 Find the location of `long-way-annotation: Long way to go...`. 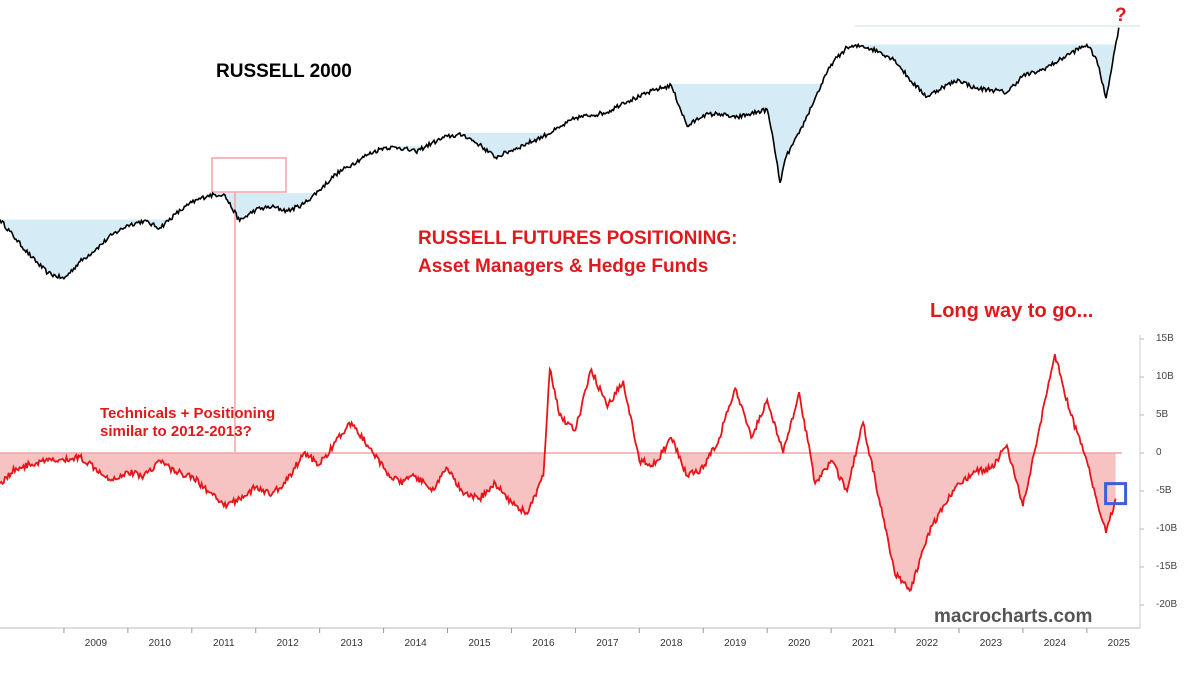

long-way-annotation: Long way to go... is located at coordinates (1012, 311).